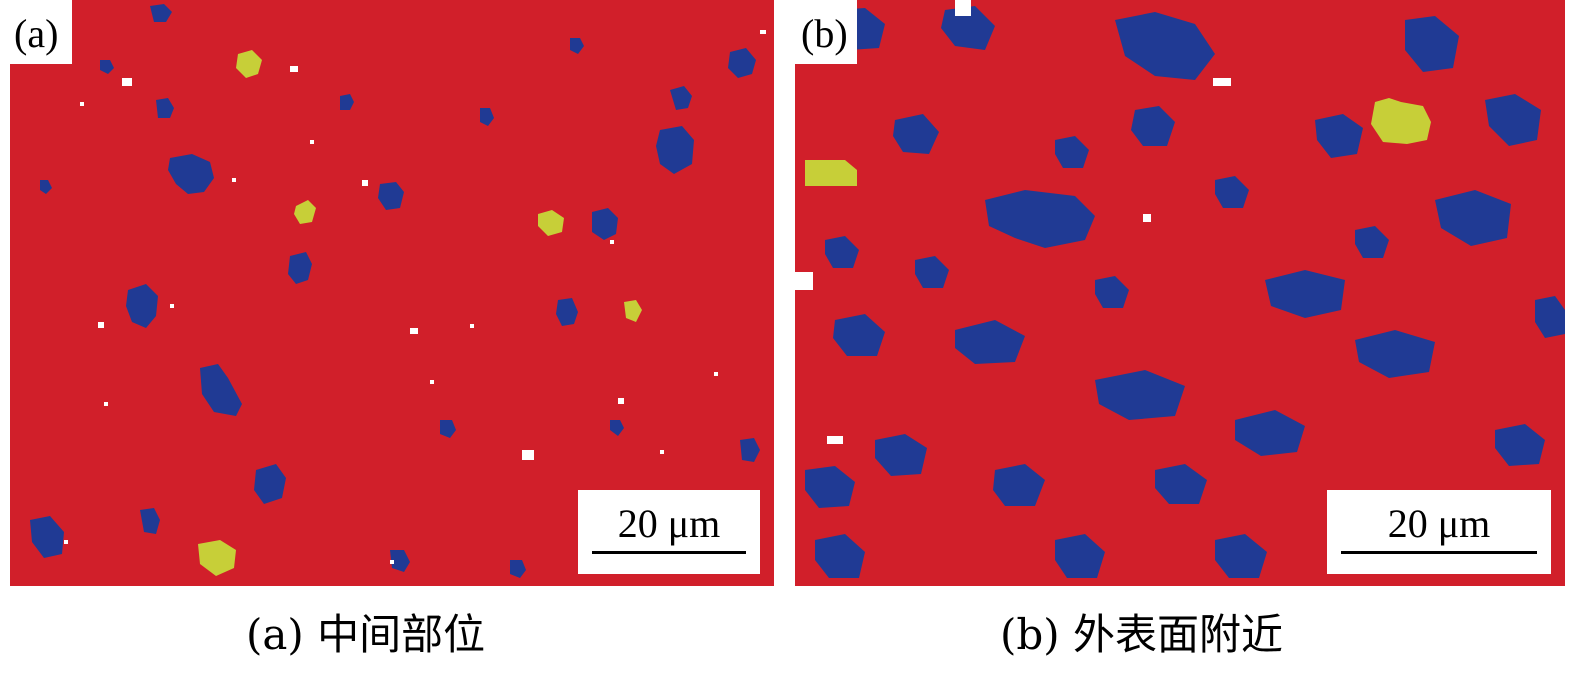  Describe the element at coordinates (669, 523) in the screenshot. I see `scale-bar-label-a: 20 μm` at that location.